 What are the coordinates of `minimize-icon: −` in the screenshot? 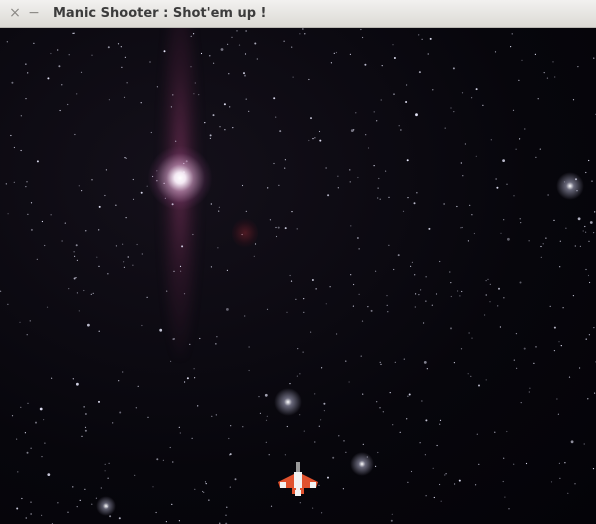 It's located at (34, 13).